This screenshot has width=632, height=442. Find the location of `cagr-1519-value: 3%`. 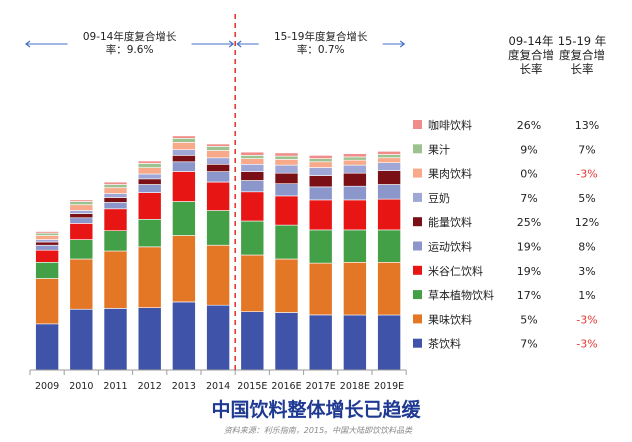

cagr-1519-value: 3% is located at coordinates (586, 271).